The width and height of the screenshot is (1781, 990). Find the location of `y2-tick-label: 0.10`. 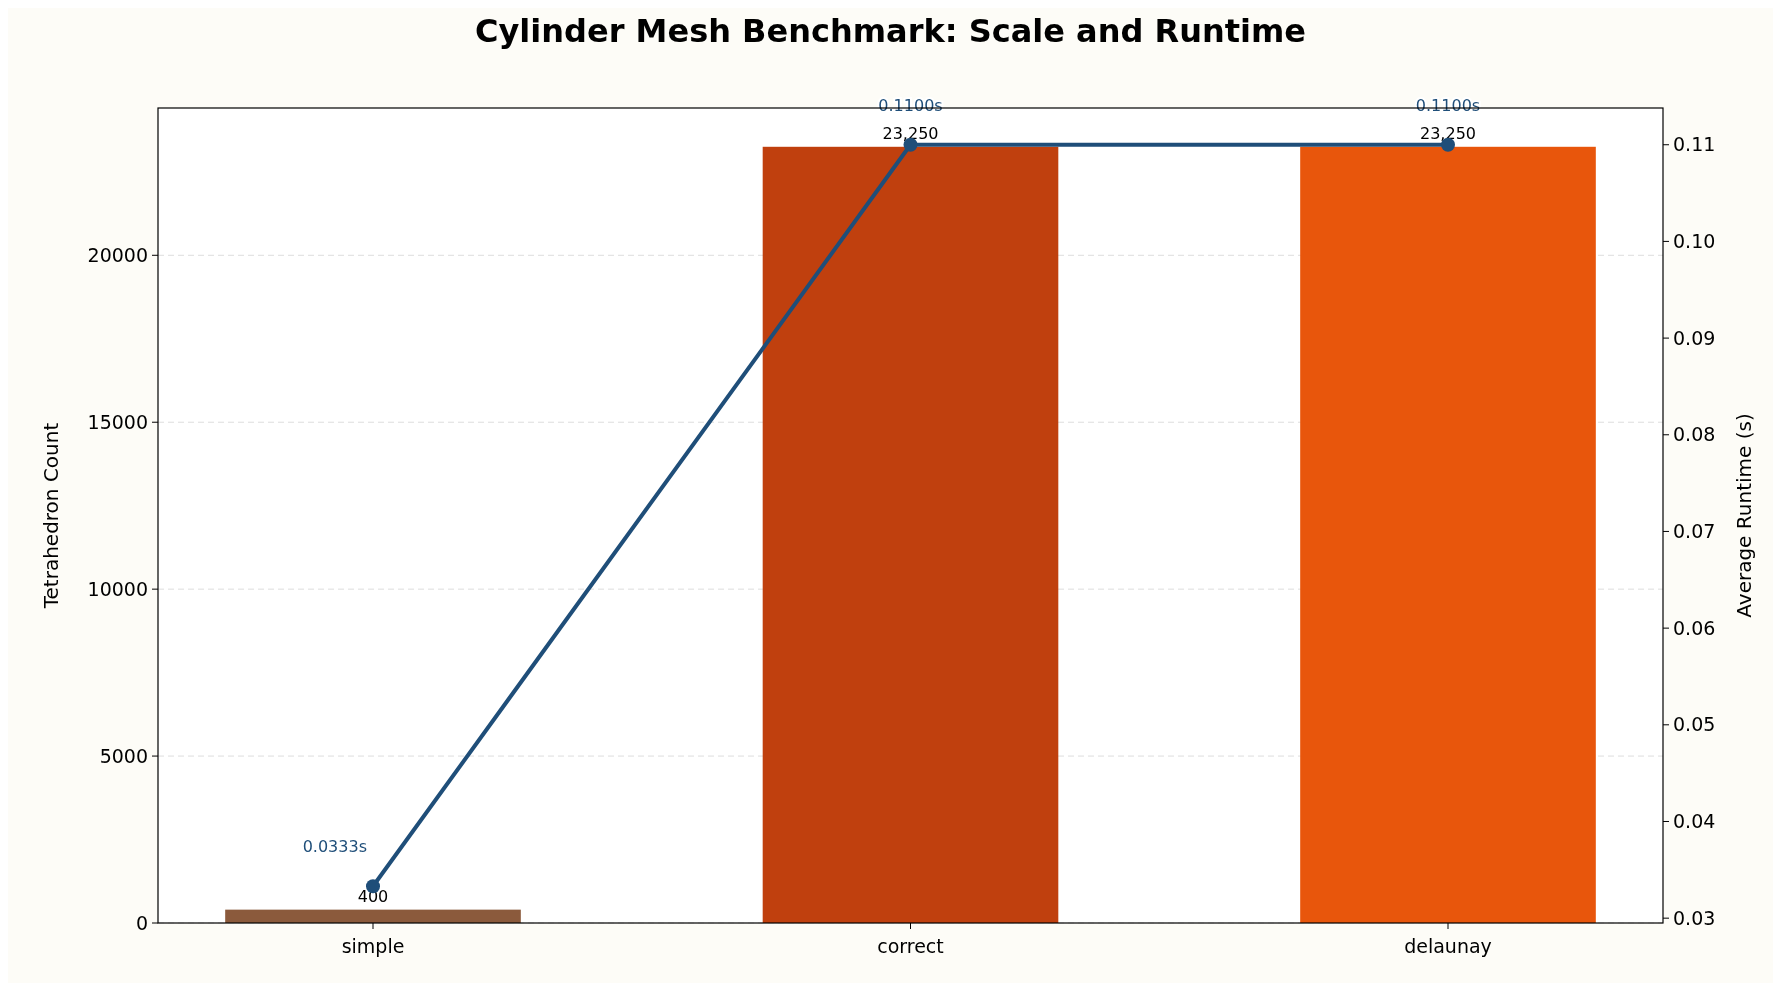

y2-tick-label: 0.10 is located at coordinates (1694, 241).